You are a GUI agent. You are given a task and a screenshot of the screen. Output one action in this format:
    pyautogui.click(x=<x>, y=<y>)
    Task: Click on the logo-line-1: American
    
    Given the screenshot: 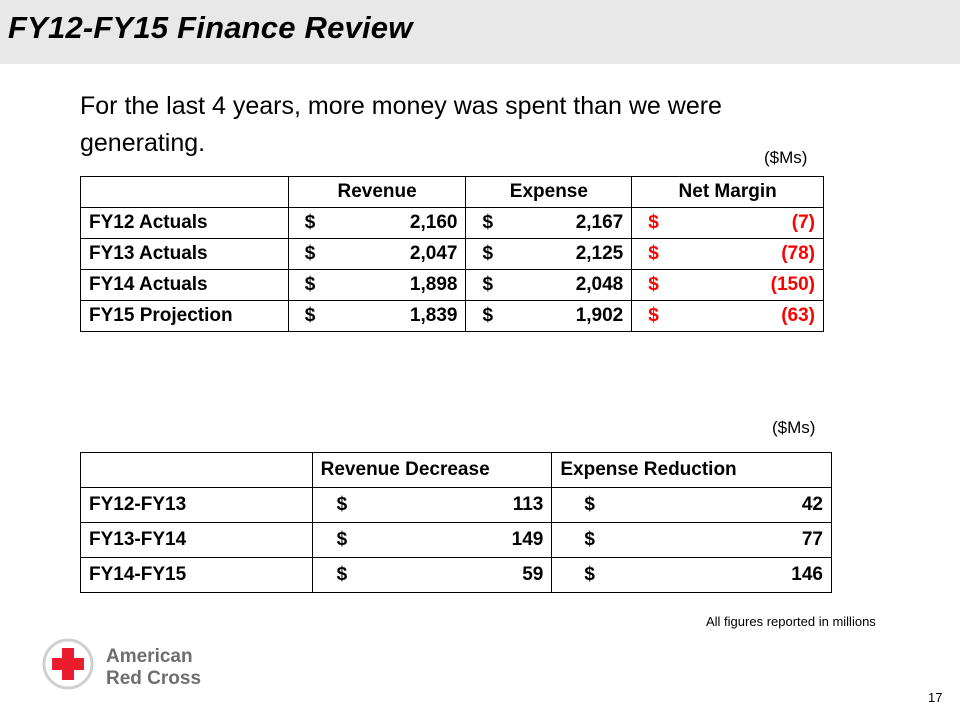 What is the action you would take?
    pyautogui.click(x=149, y=656)
    